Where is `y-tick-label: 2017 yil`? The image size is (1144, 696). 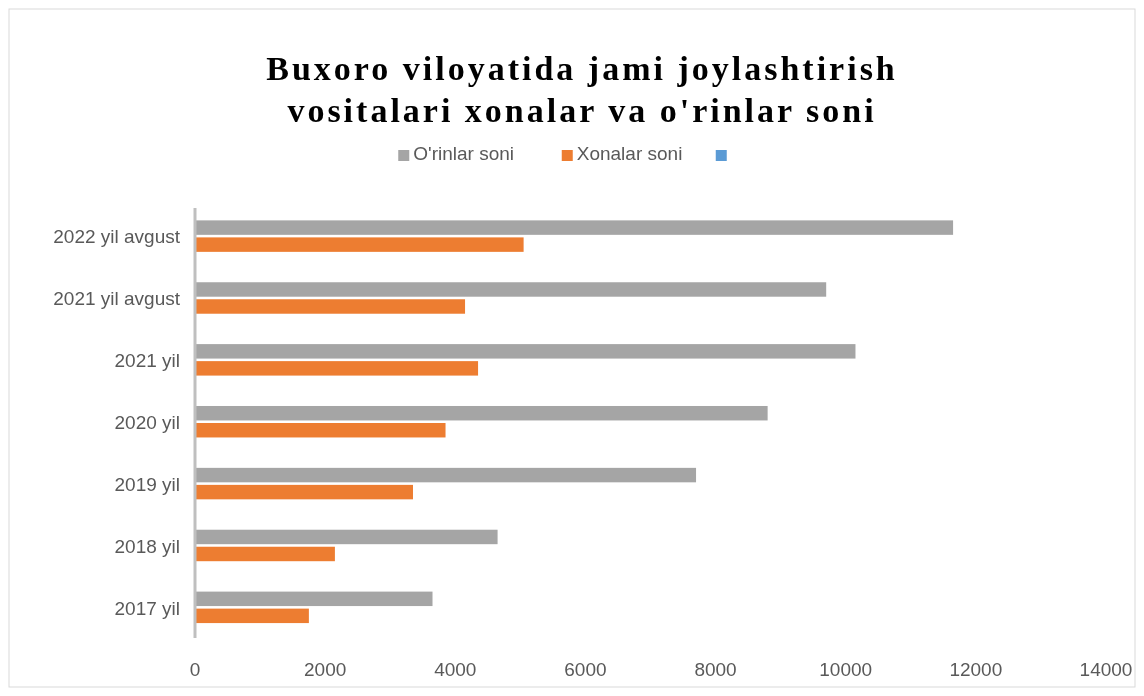 y-tick-label: 2017 yil is located at coordinates (147, 608).